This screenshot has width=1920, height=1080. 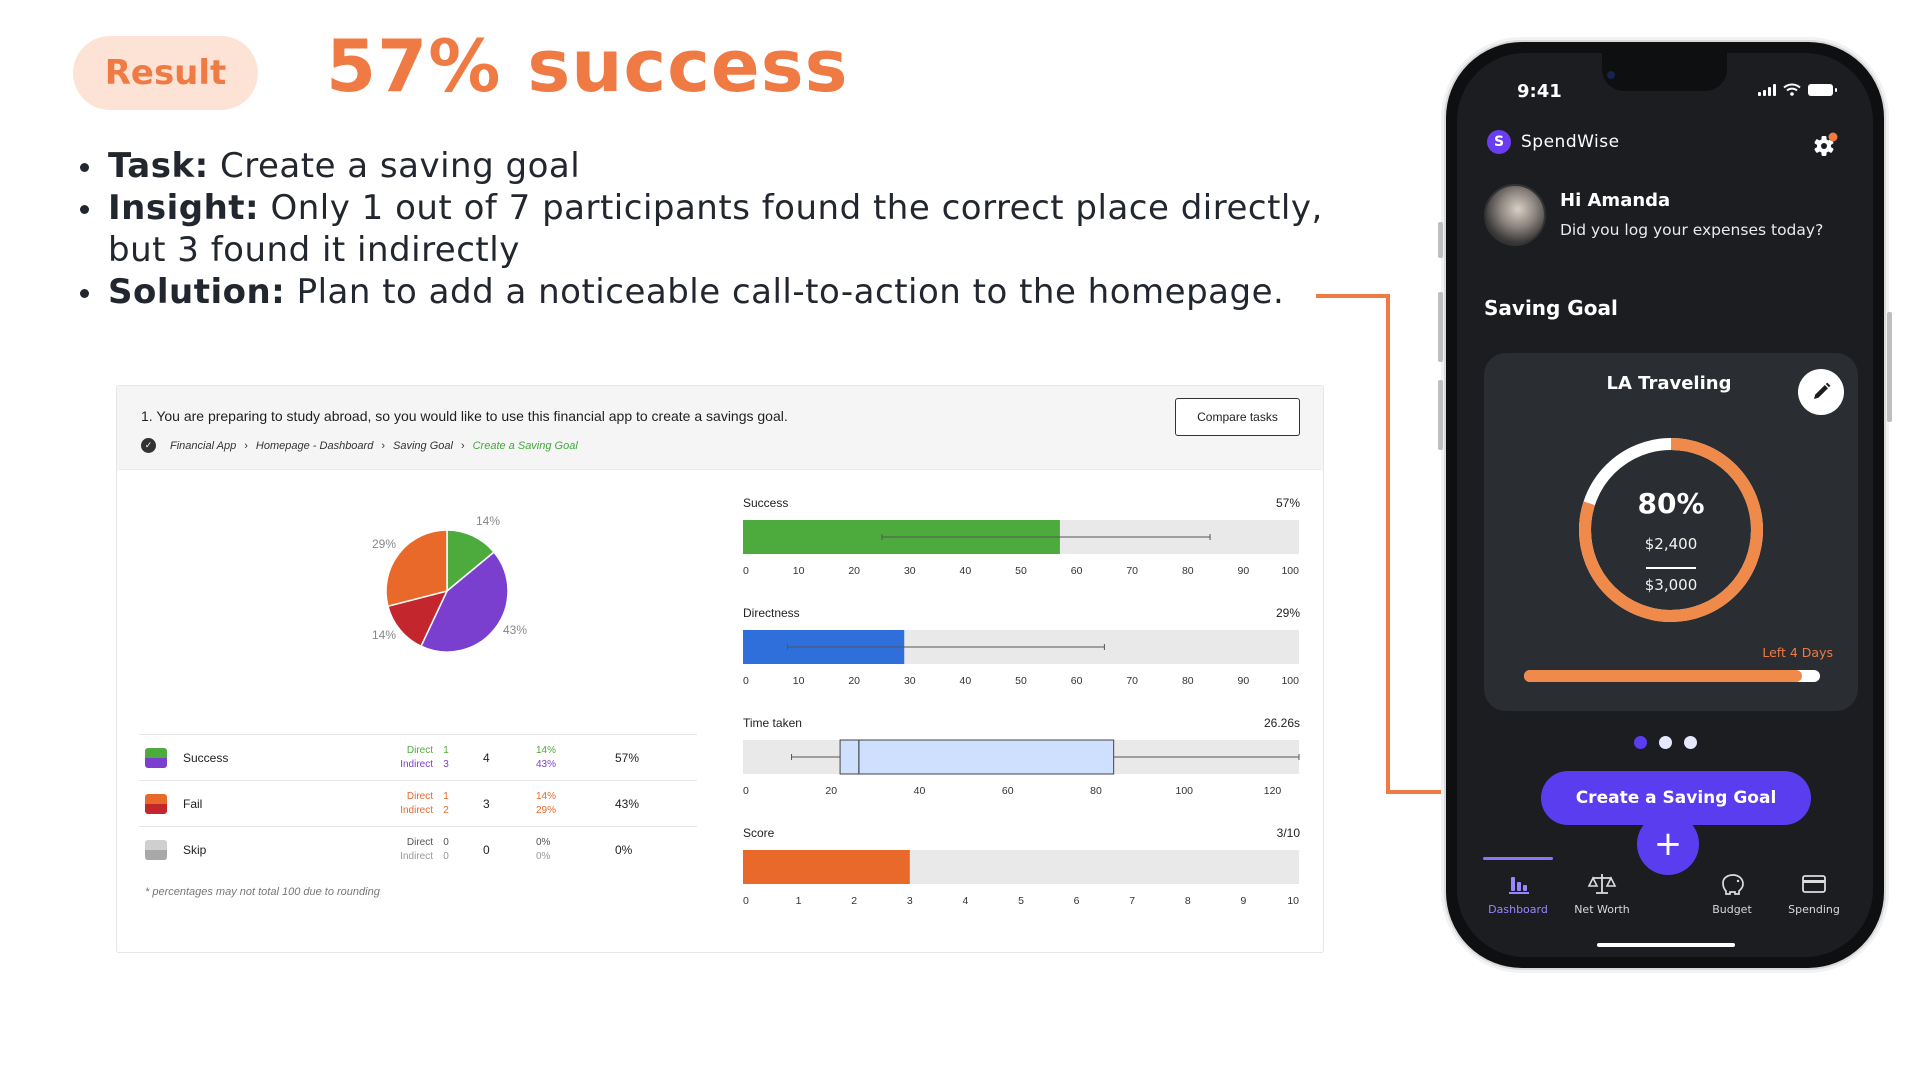 I want to click on outcome-percent: 0%, so click(x=624, y=850).